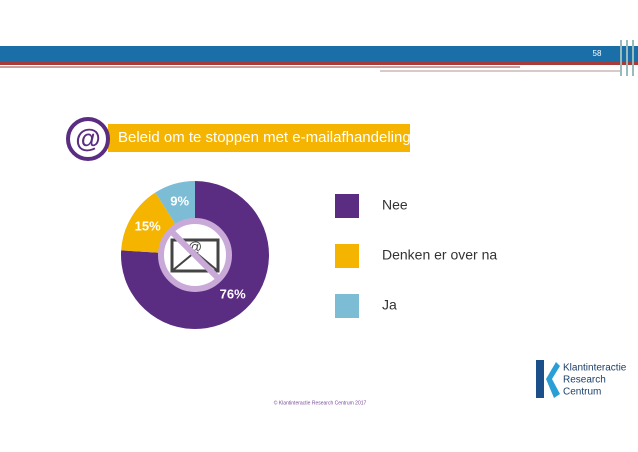 The height and width of the screenshot is (452, 638). I want to click on logo-text: Centrum, so click(582, 392).